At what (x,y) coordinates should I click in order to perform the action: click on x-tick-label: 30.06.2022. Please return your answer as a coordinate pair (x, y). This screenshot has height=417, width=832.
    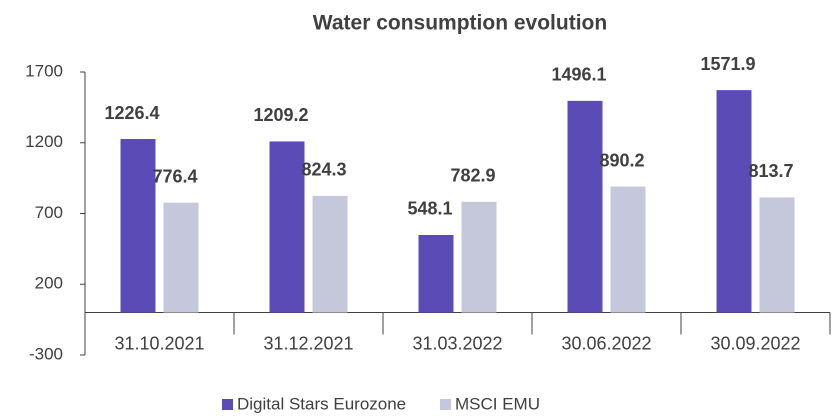
    Looking at the image, I should click on (606, 343).